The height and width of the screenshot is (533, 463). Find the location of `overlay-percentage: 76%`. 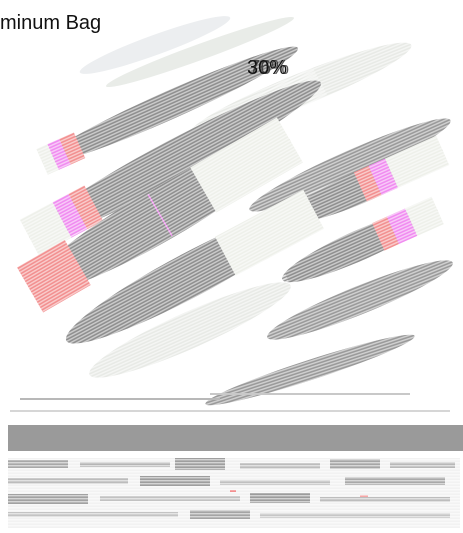

overlay-percentage: 76% is located at coordinates (269, 68).